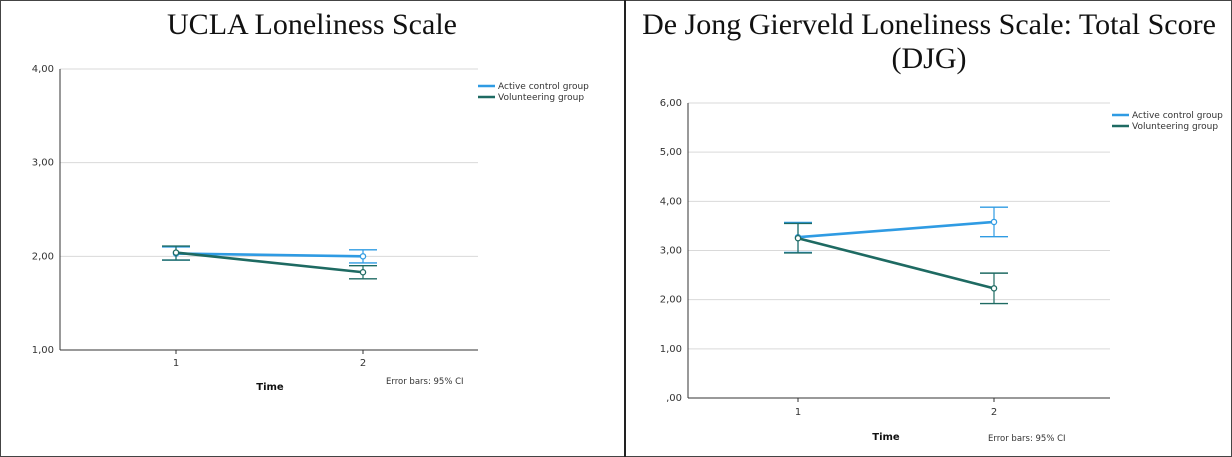  What do you see at coordinates (43, 256) in the screenshot?
I see `ucla-y-tick-label: 2,00` at bounding box center [43, 256].